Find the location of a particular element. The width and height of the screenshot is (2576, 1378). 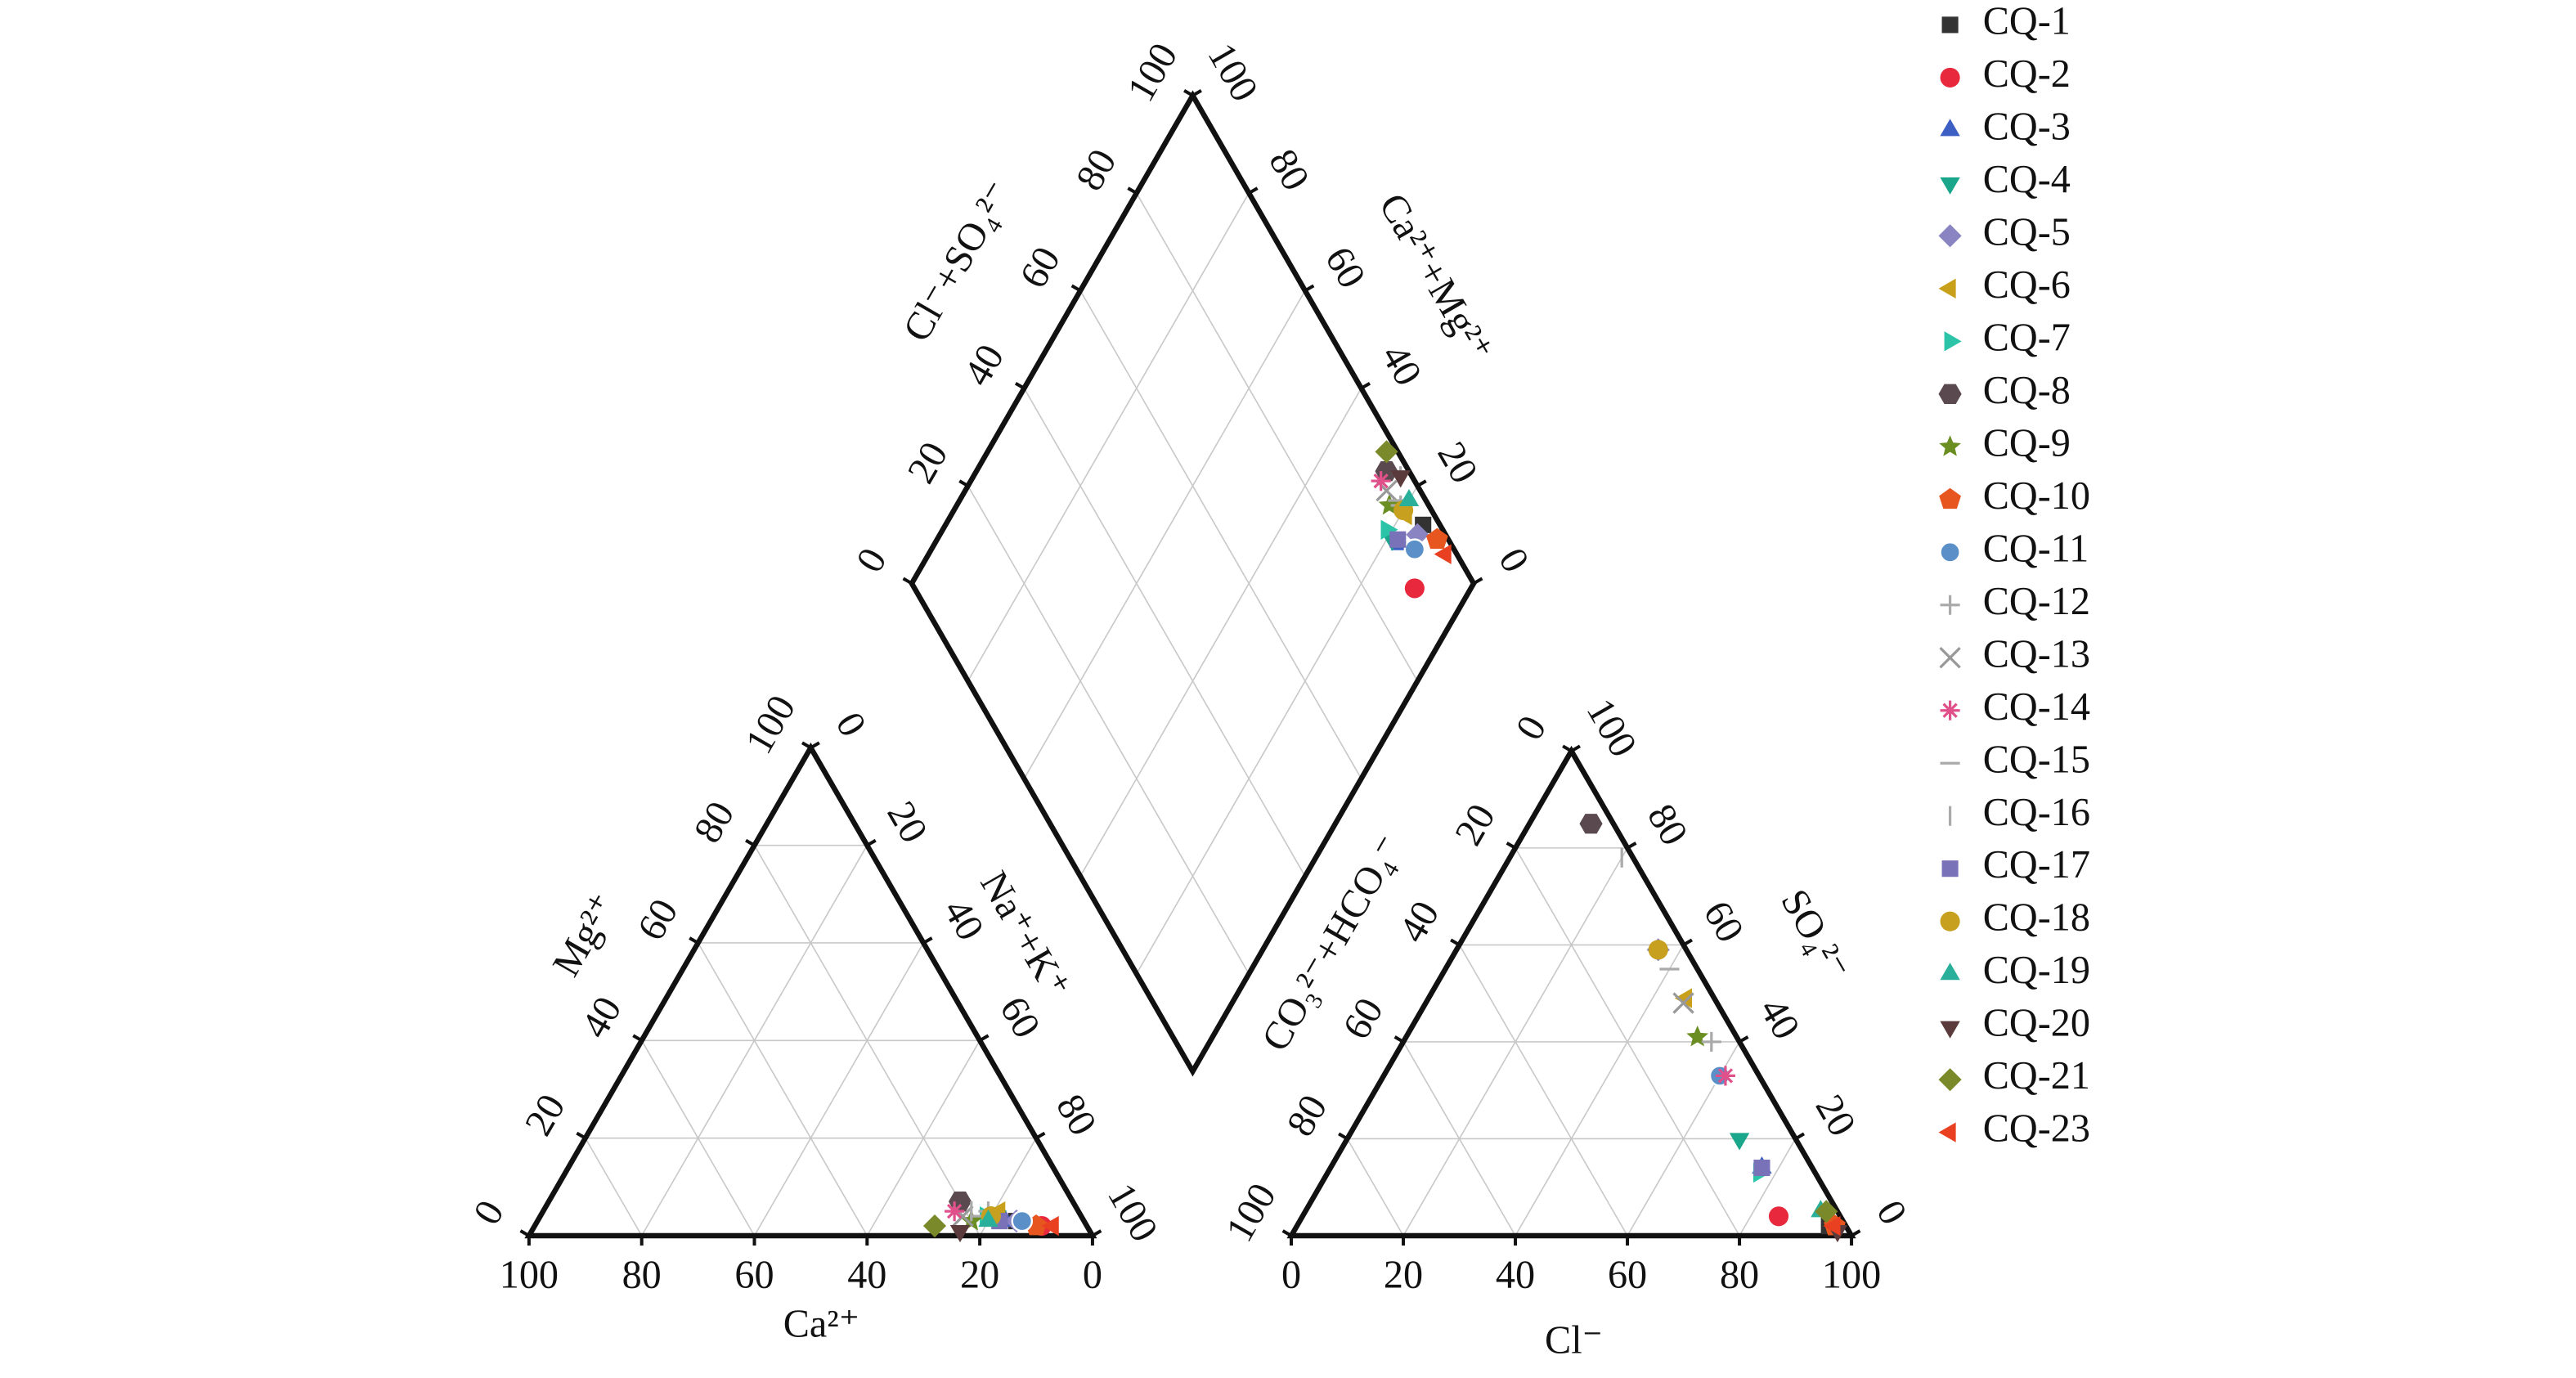

legend-label: CQ-21 is located at coordinates (2036, 1075).